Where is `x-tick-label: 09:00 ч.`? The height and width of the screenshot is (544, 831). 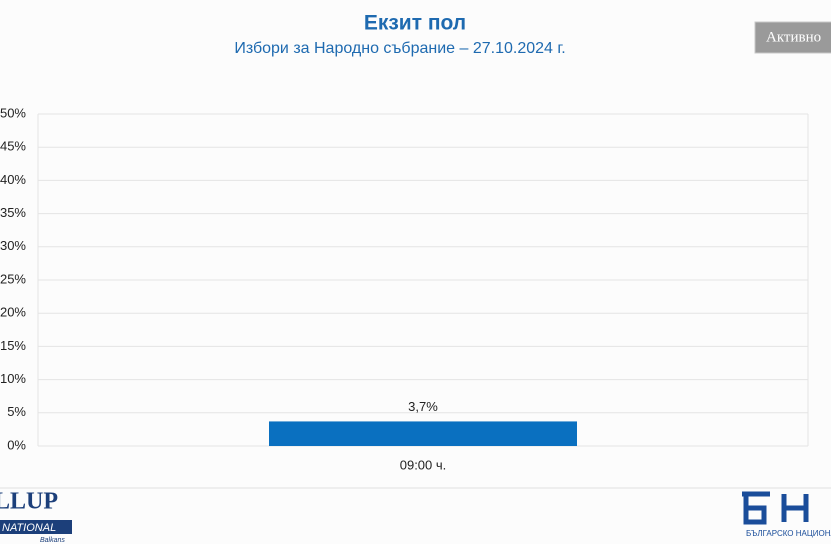
x-tick-label: 09:00 ч. is located at coordinates (423, 464).